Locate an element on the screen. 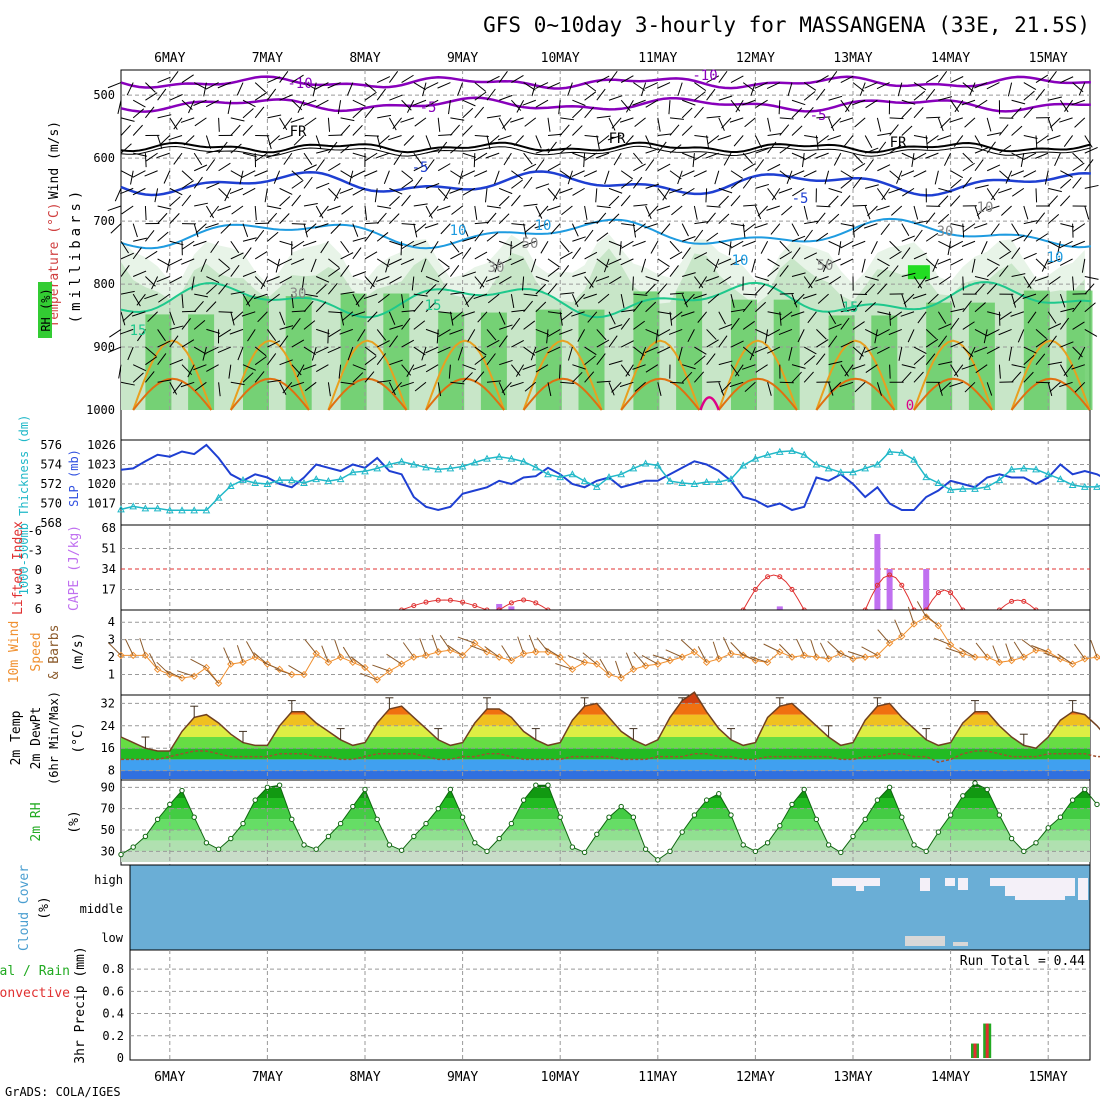  top-day-label: 13MAY is located at coordinates (852, 58).